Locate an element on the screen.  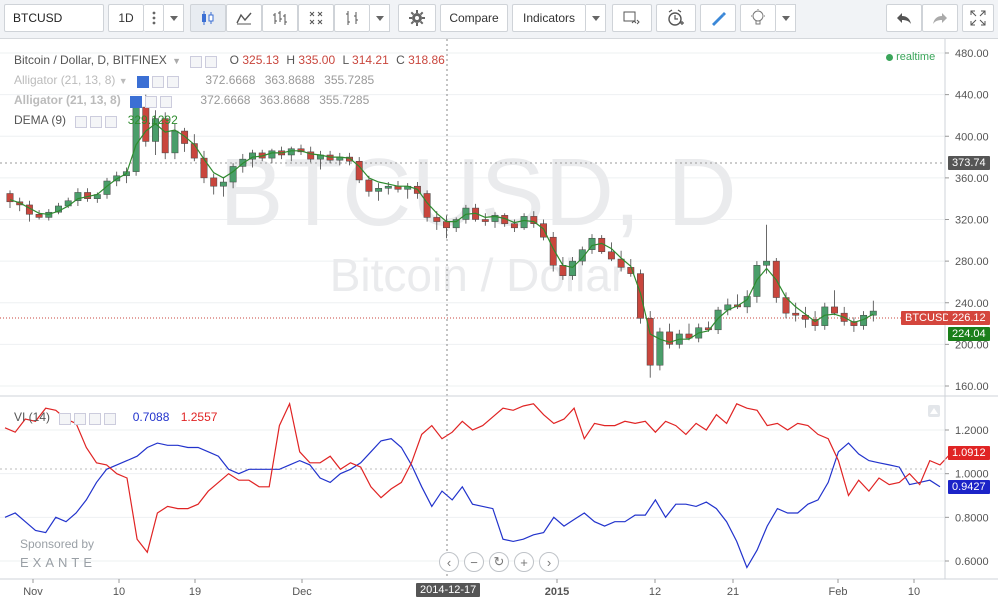
vi-axis: 1.2000 1.0000 0.8000 0.6000 is located at coordinates (967, 496).